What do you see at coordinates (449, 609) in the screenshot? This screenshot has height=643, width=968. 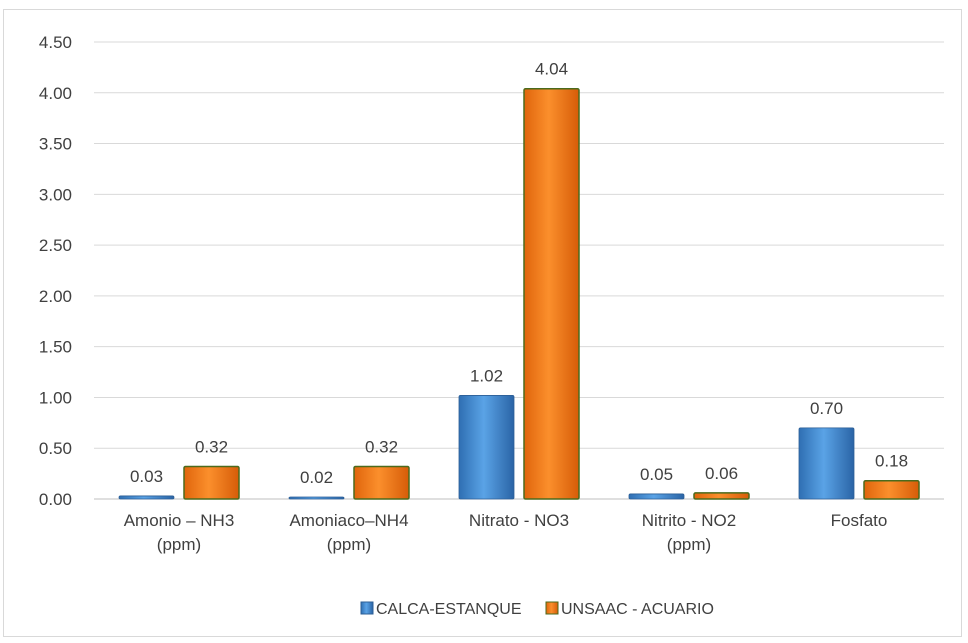 I see `legend-label: CALCA-ESTANQUE` at bounding box center [449, 609].